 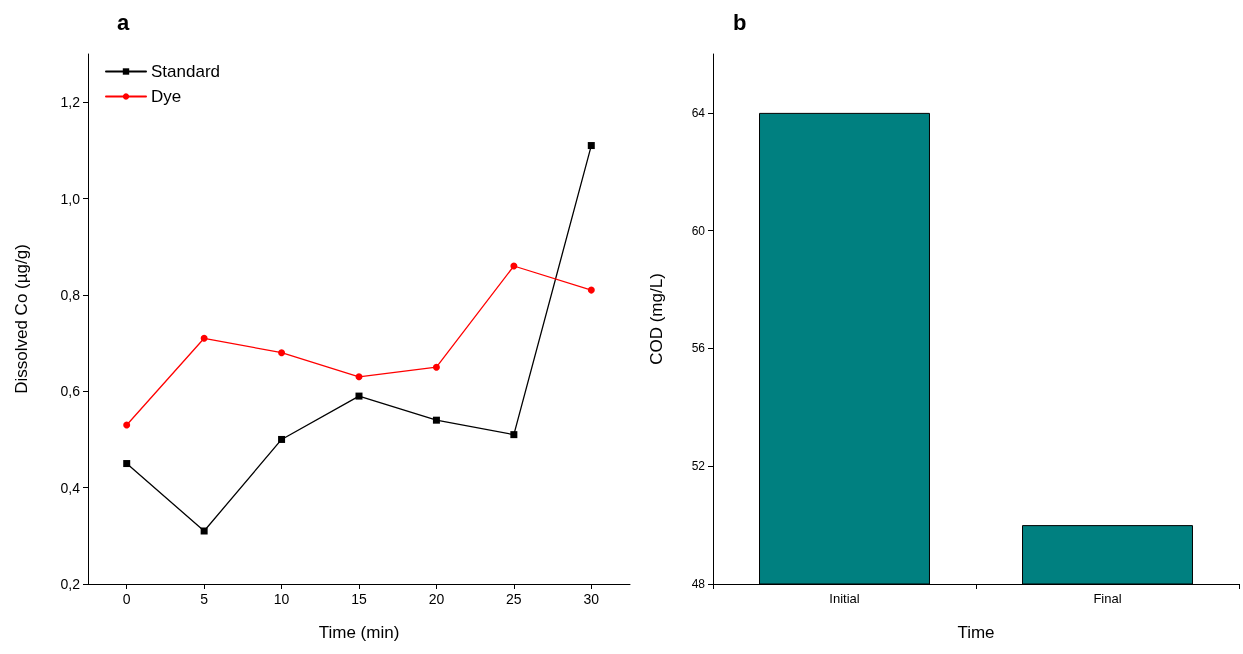 I want to click on x-axis-title: Time (min), so click(x=359, y=632).